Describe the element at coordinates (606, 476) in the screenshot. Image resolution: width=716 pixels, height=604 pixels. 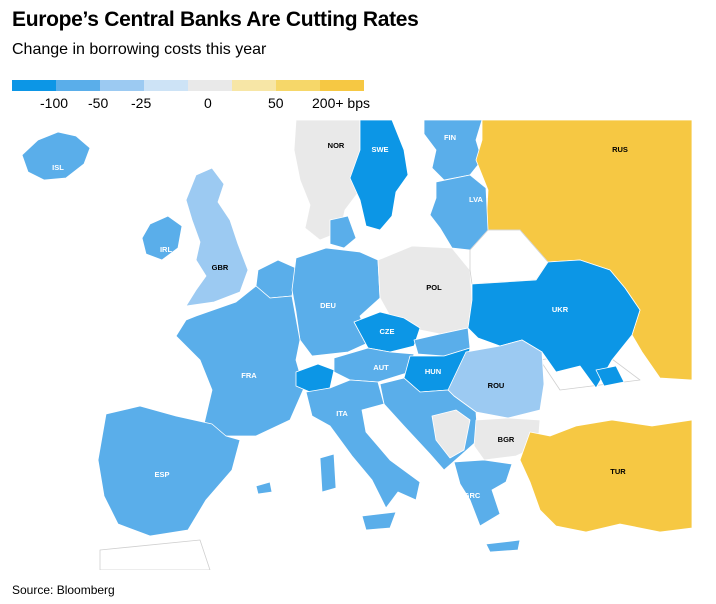
I see `country-TUR` at that location.